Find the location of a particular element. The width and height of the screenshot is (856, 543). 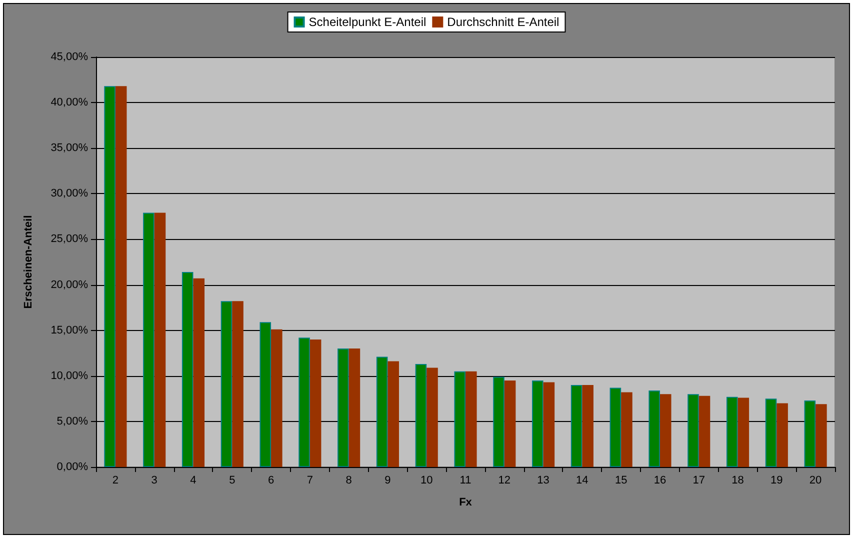

x-tick-label: 13 is located at coordinates (543, 480).